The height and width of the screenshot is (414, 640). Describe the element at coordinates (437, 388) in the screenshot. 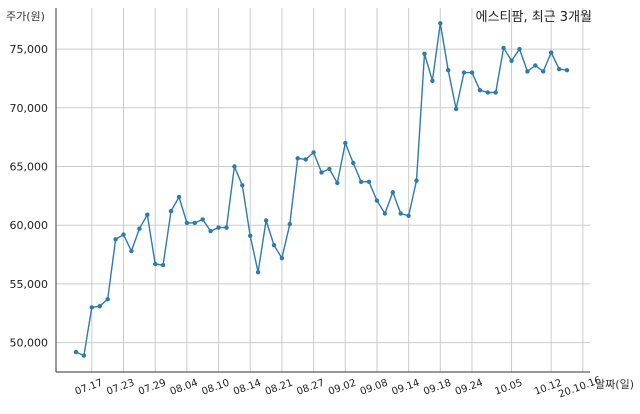

I see `x-tick-label: 09.18` at that location.